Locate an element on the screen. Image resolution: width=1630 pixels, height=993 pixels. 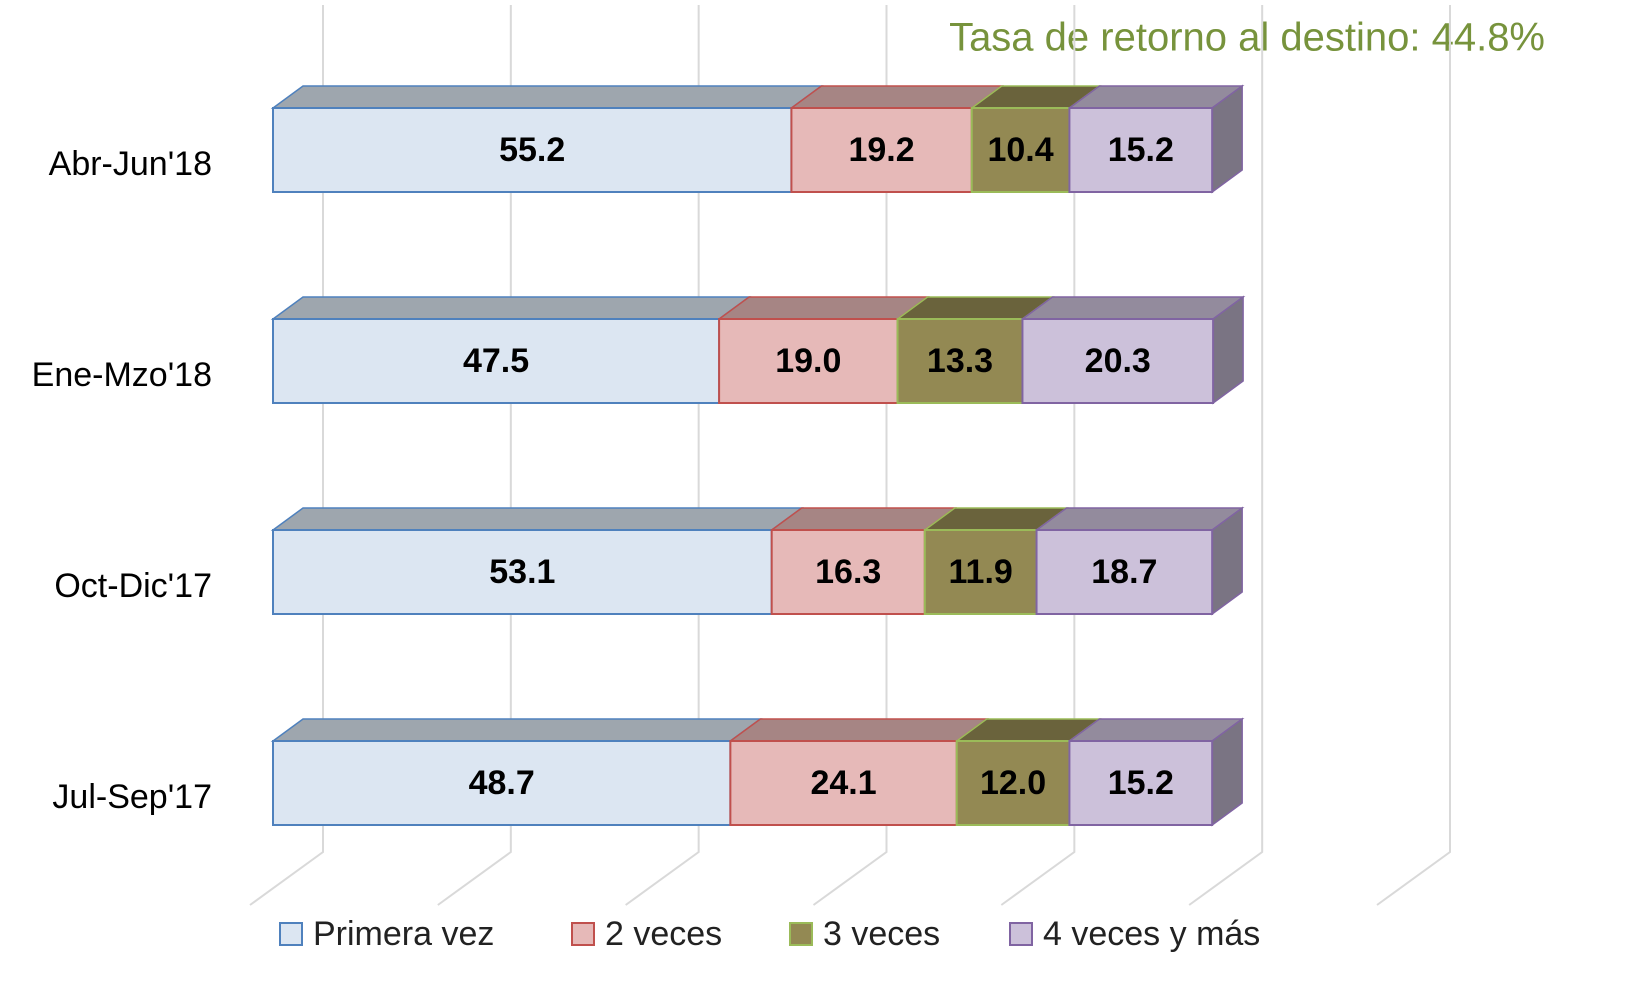
category-label: Ene-Mzo'18 is located at coordinates (122, 375).